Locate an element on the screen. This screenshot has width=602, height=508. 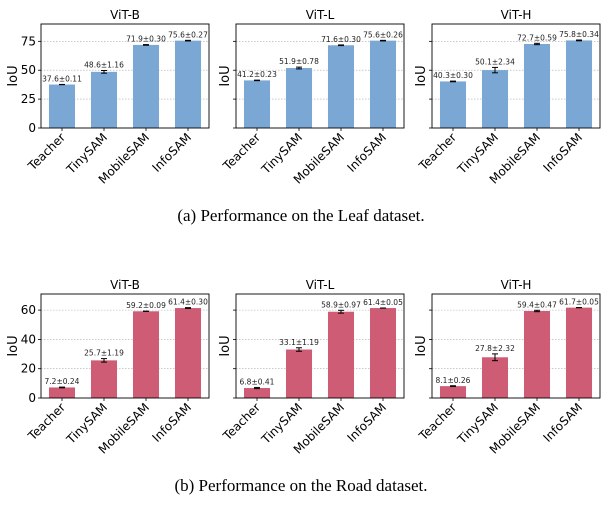
data-label: 41.2±0.23 is located at coordinates (257, 74).